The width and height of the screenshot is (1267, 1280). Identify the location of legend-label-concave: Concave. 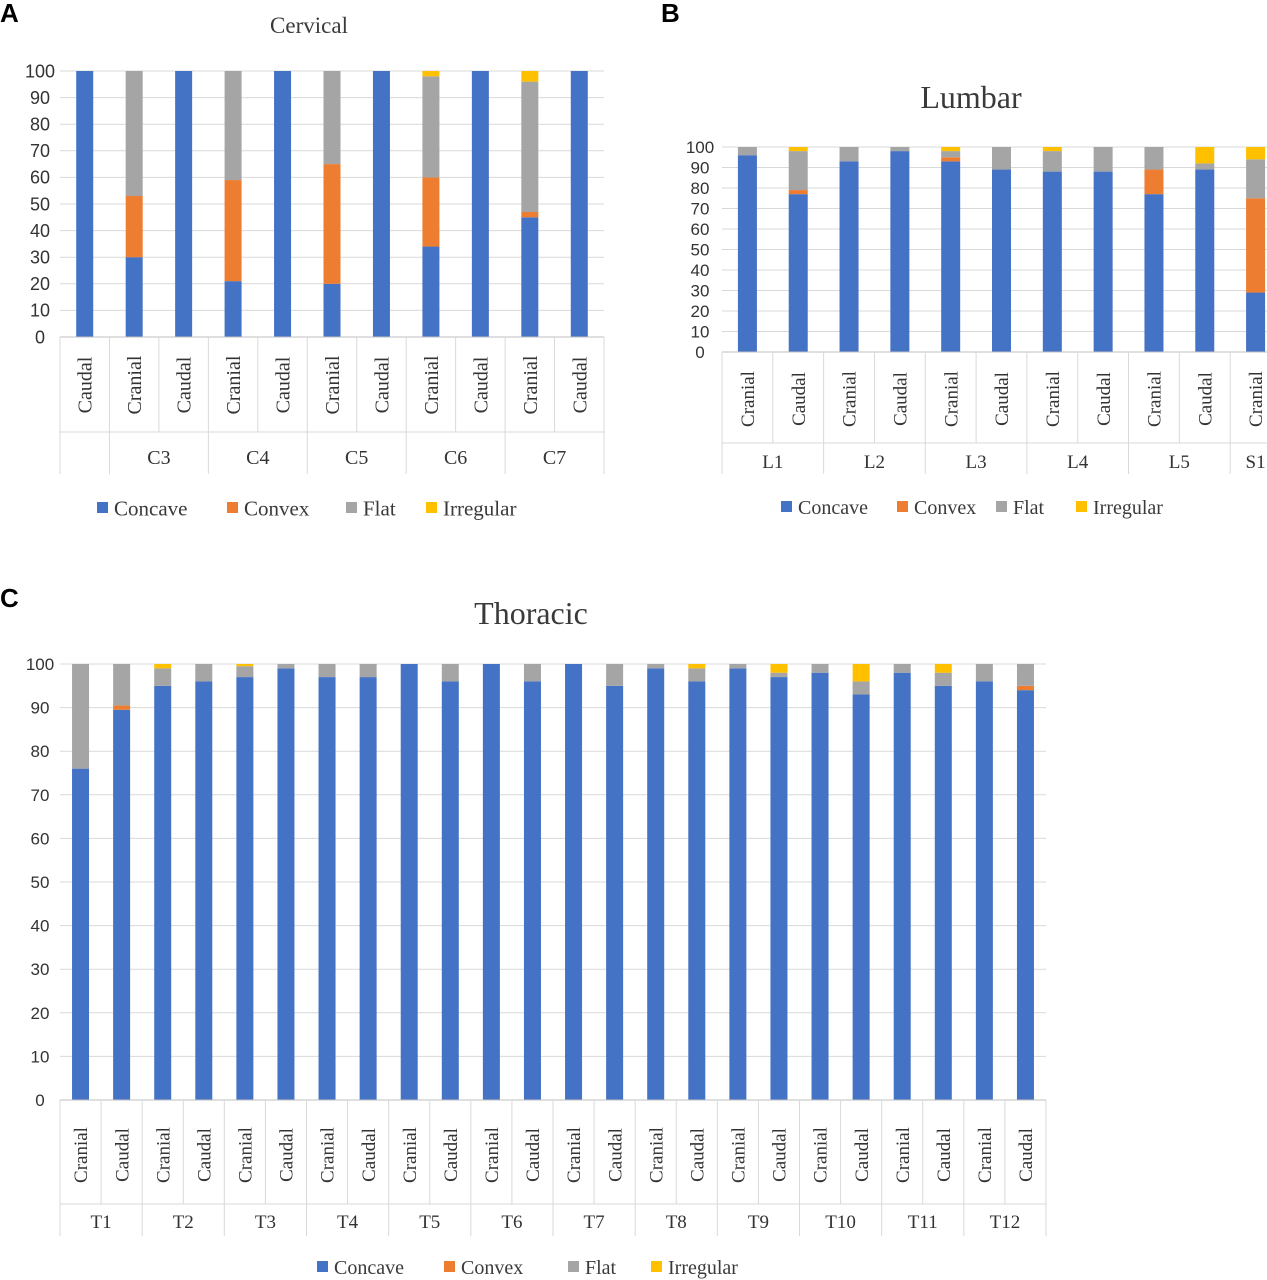
(833, 508).